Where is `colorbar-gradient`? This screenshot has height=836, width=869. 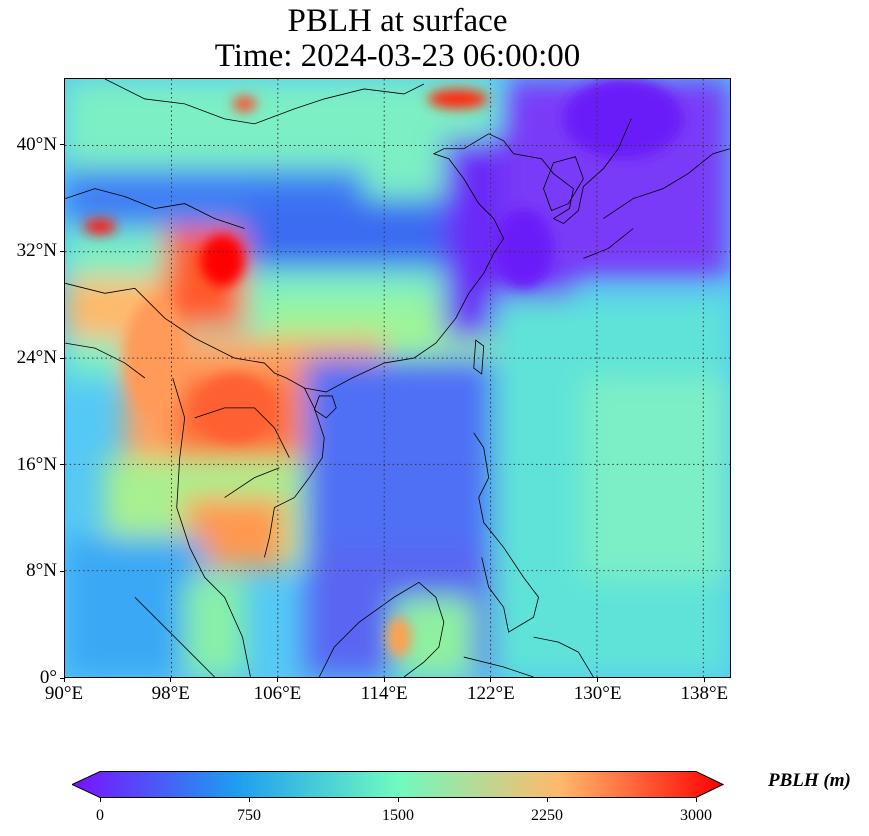
colorbar-gradient is located at coordinates (397, 784).